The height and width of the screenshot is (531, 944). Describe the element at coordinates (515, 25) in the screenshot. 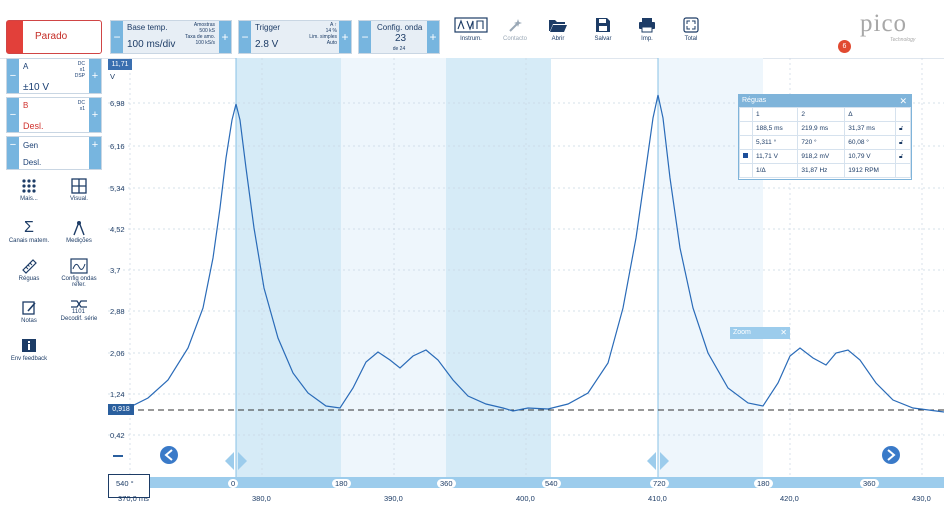

I see `wand-icon` at that location.